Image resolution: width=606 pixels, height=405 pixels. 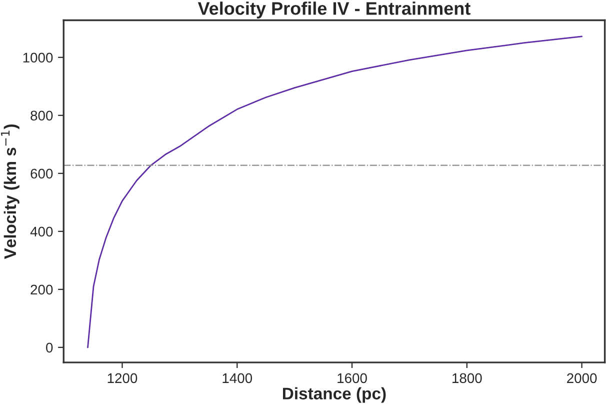 I want to click on y-tick-label: 800, so click(x=41, y=115).